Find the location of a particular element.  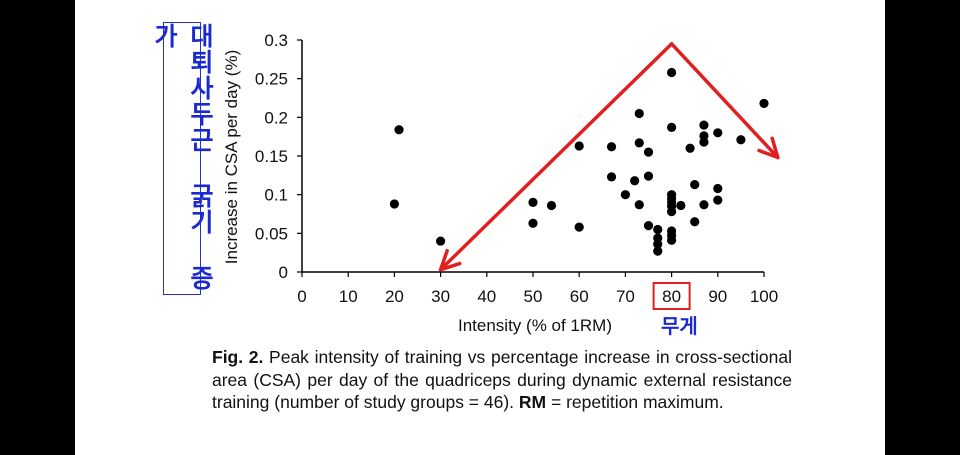

arrow-left-head is located at coordinates (450, 260).